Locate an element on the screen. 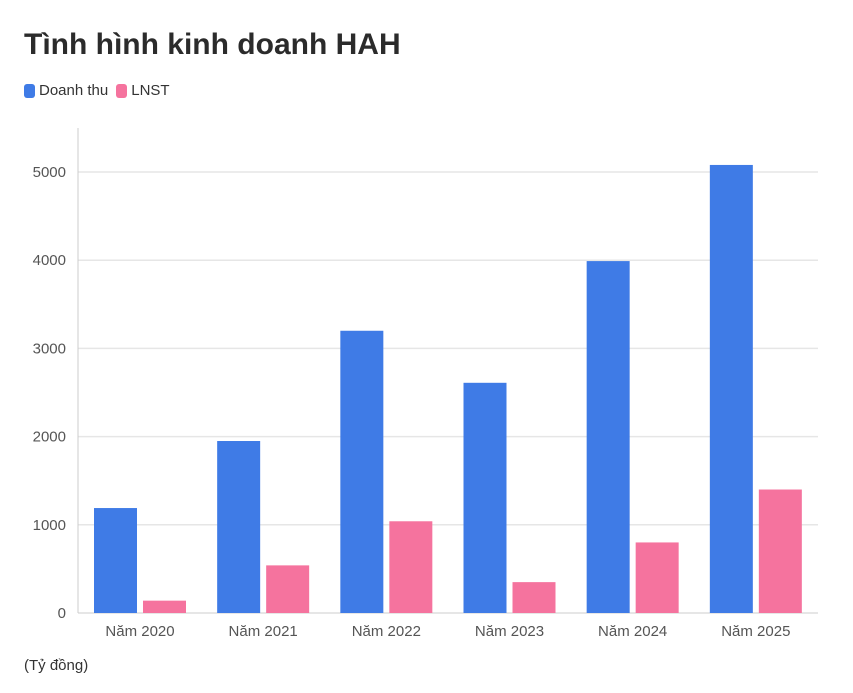  x-tick-label: Năm 2025 is located at coordinates (755, 631).